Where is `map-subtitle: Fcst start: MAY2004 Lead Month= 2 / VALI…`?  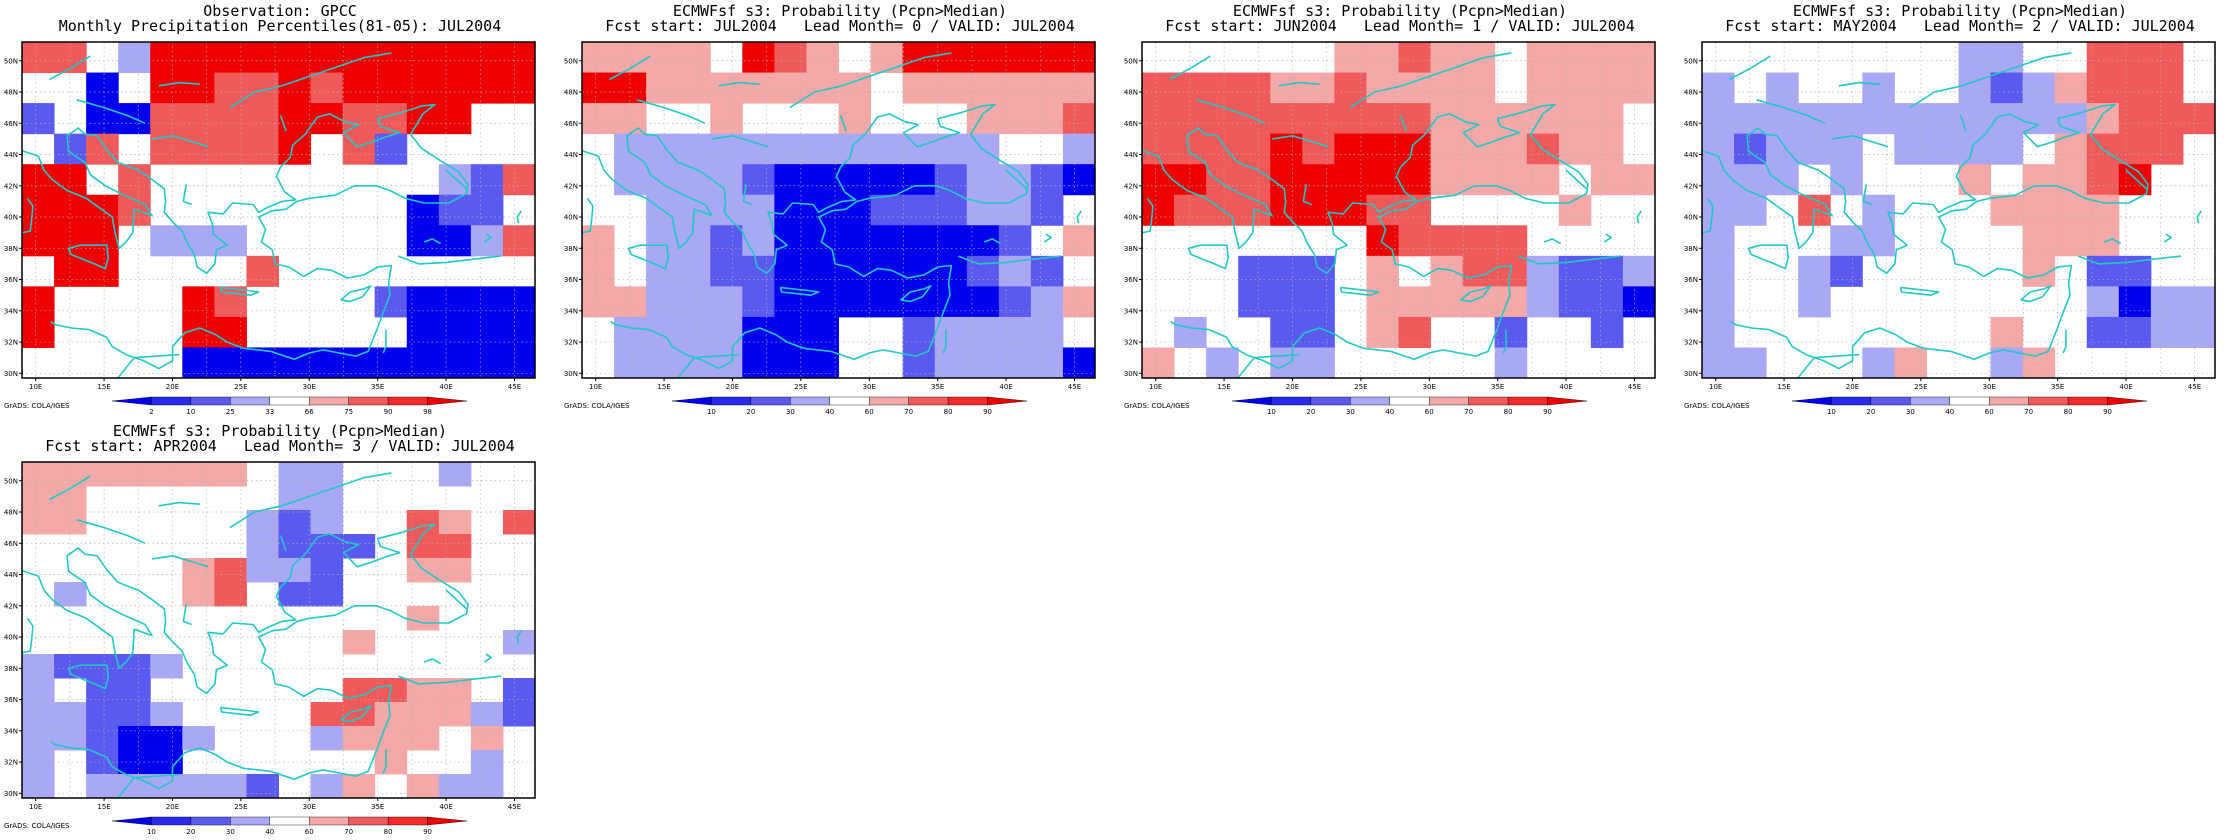
map-subtitle: Fcst start: MAY2004 Lead Month= 2 / VALI… is located at coordinates (1960, 26).